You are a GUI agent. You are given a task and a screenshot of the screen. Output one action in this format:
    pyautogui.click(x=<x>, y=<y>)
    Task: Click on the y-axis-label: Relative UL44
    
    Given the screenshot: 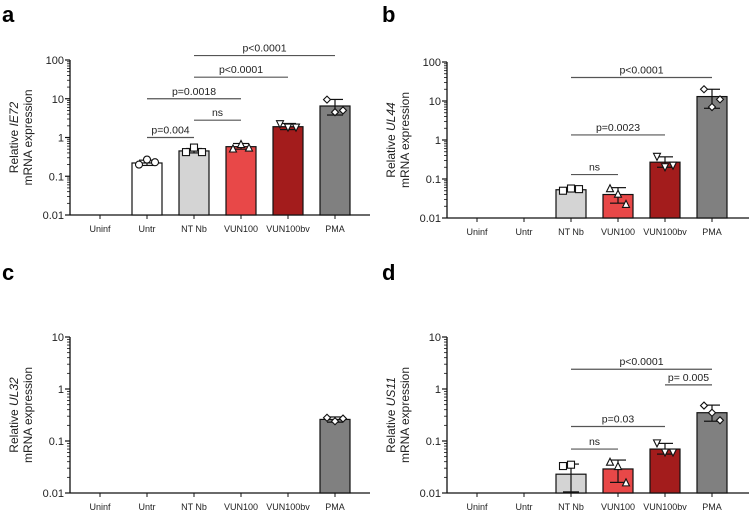 What is the action you would take?
    pyautogui.click(x=391, y=140)
    